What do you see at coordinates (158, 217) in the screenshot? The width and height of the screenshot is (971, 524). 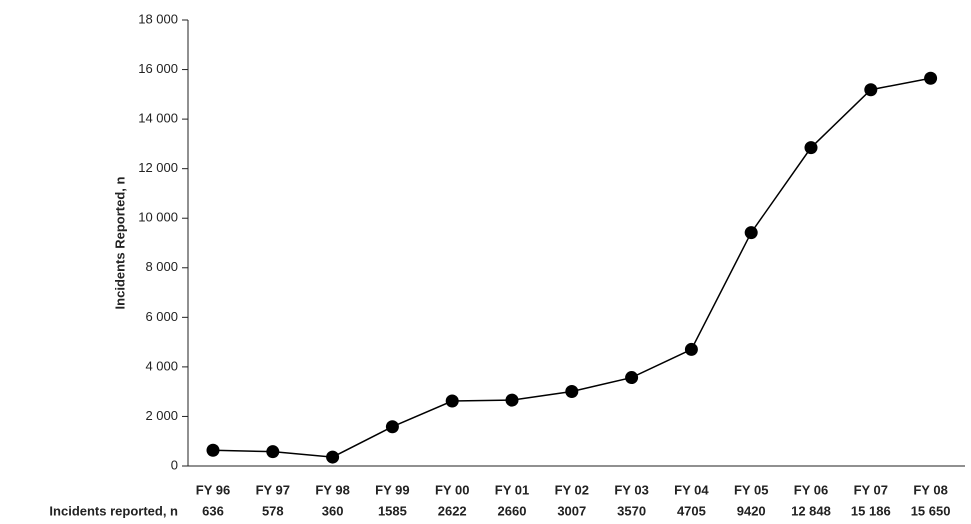 I see `y-tick-label: 10 000` at bounding box center [158, 217].